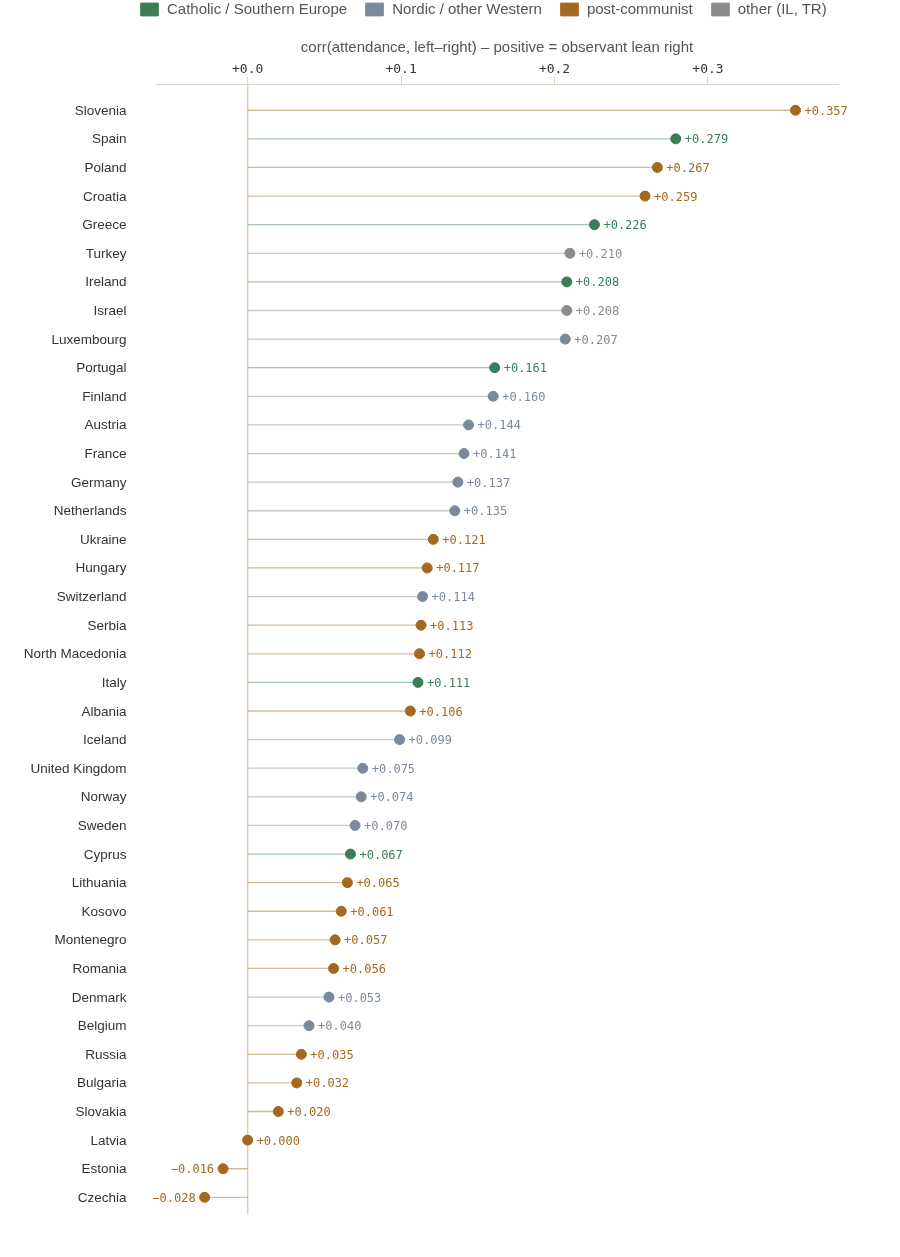 This screenshot has height=1257, width=900. I want to click on data-label: +0.357, so click(826, 110).